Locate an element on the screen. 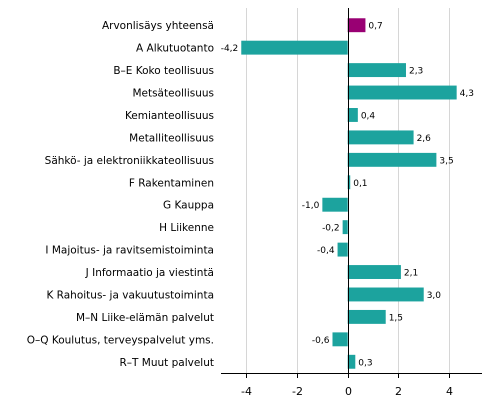 The image size is (491, 416). value-label-12: 3,0 is located at coordinates (434, 296).